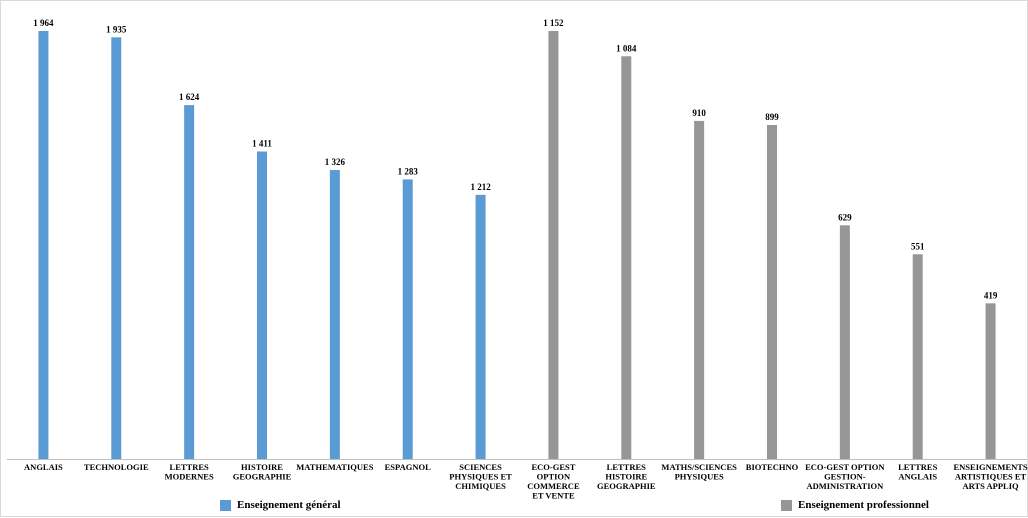 The image size is (1028, 518). Describe the element at coordinates (845, 217) in the screenshot. I see `data-label: 629` at that location.